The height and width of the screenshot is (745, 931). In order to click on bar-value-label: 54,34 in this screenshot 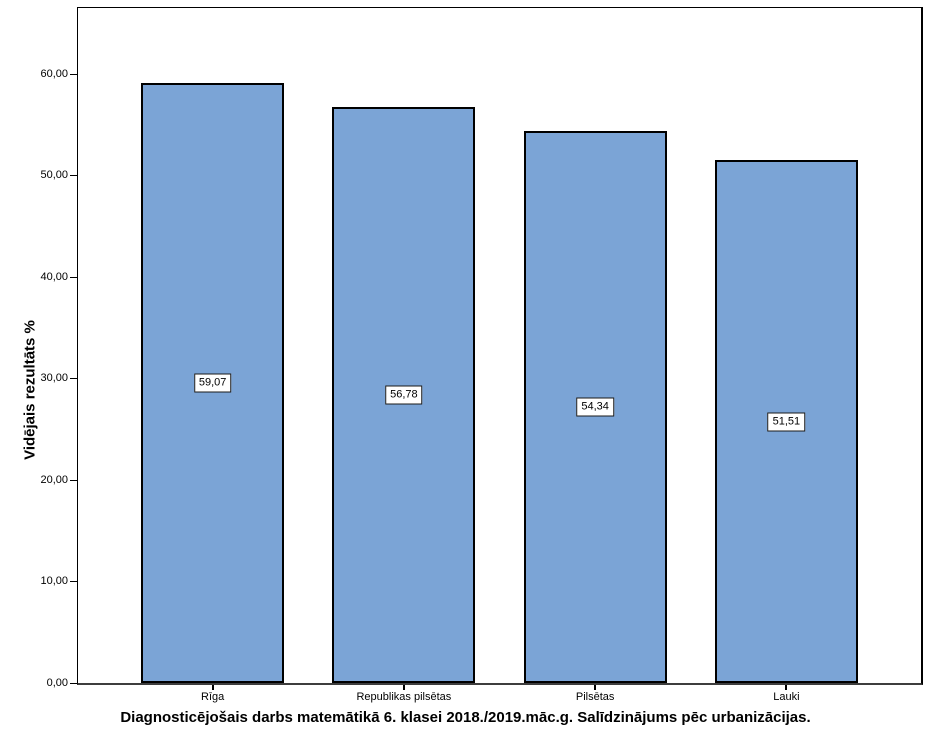, I will do `click(595, 407)`.